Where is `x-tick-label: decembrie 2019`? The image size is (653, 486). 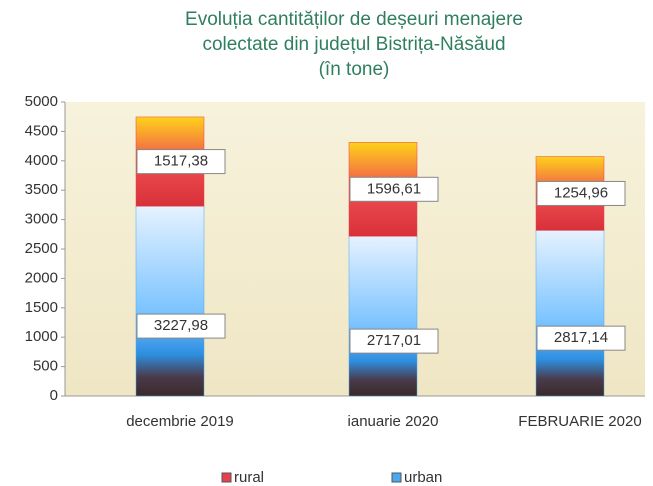
x-tick-label: decembrie 2019 is located at coordinates (180, 421).